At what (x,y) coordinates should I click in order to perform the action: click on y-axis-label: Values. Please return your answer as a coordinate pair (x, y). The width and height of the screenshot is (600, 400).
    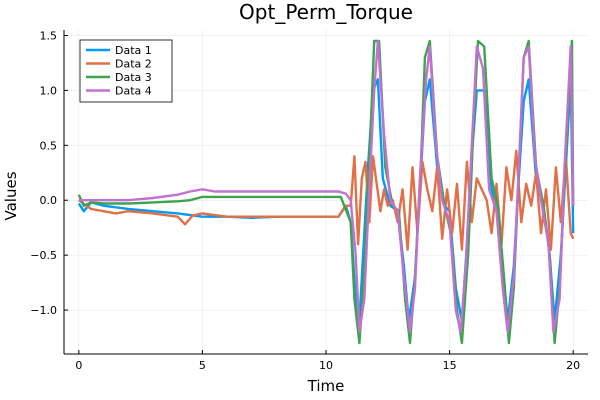
    Looking at the image, I should click on (11, 195).